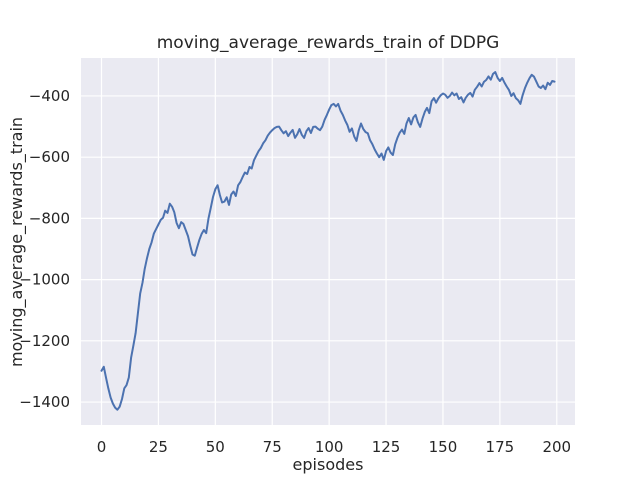  Describe the element at coordinates (328, 464) in the screenshot. I see `x-axis-label: episodes` at that location.